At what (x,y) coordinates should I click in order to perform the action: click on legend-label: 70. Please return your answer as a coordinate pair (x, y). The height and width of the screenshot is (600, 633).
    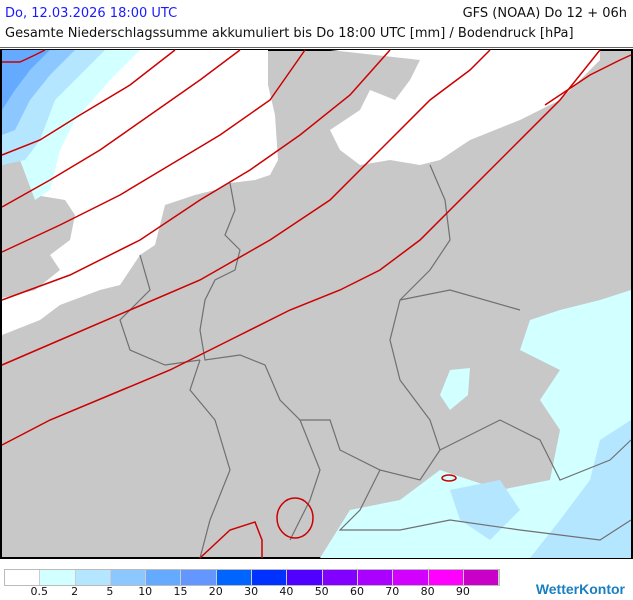
    Looking at the image, I should click on (392, 591).